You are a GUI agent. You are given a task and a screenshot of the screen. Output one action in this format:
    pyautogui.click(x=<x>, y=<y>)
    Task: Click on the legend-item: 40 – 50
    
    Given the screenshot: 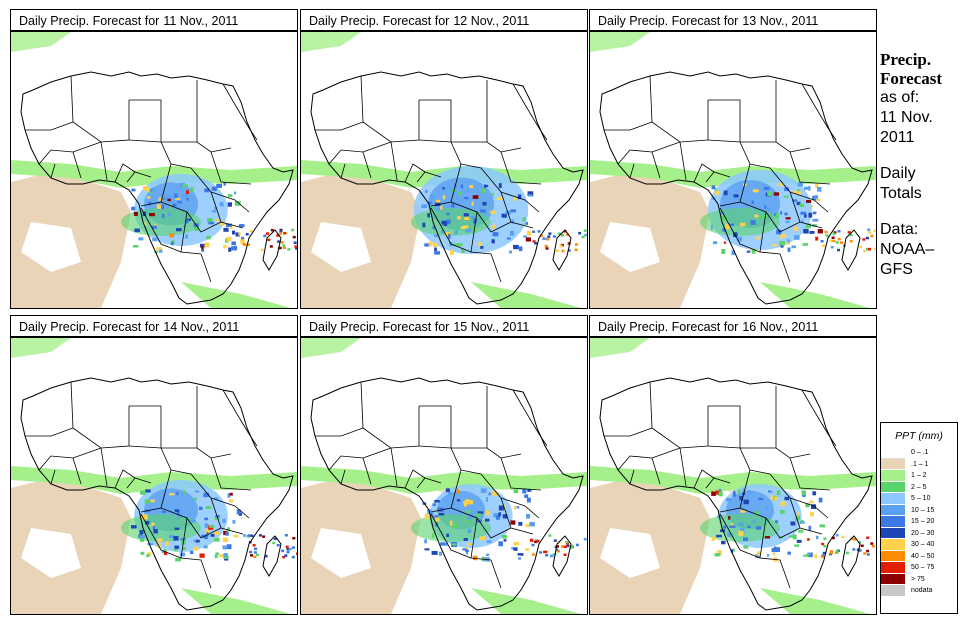 What is the action you would take?
    pyautogui.click(x=919, y=556)
    